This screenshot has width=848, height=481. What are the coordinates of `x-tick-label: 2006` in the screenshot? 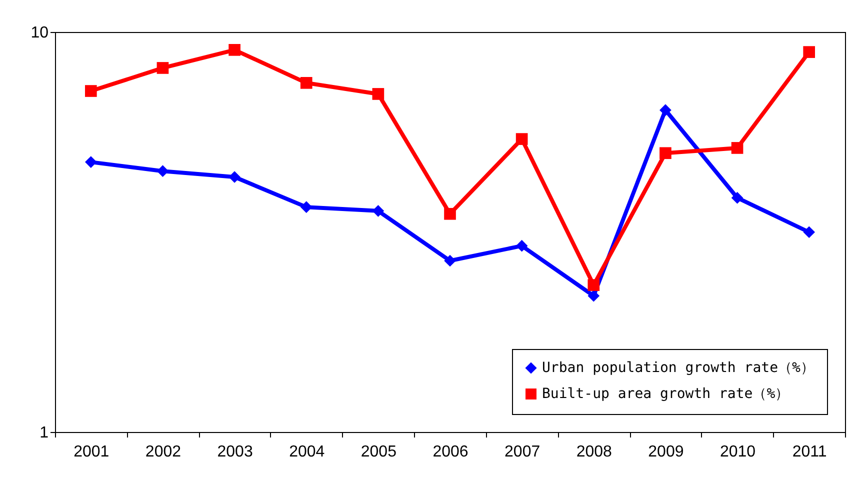 It's located at (450, 452).